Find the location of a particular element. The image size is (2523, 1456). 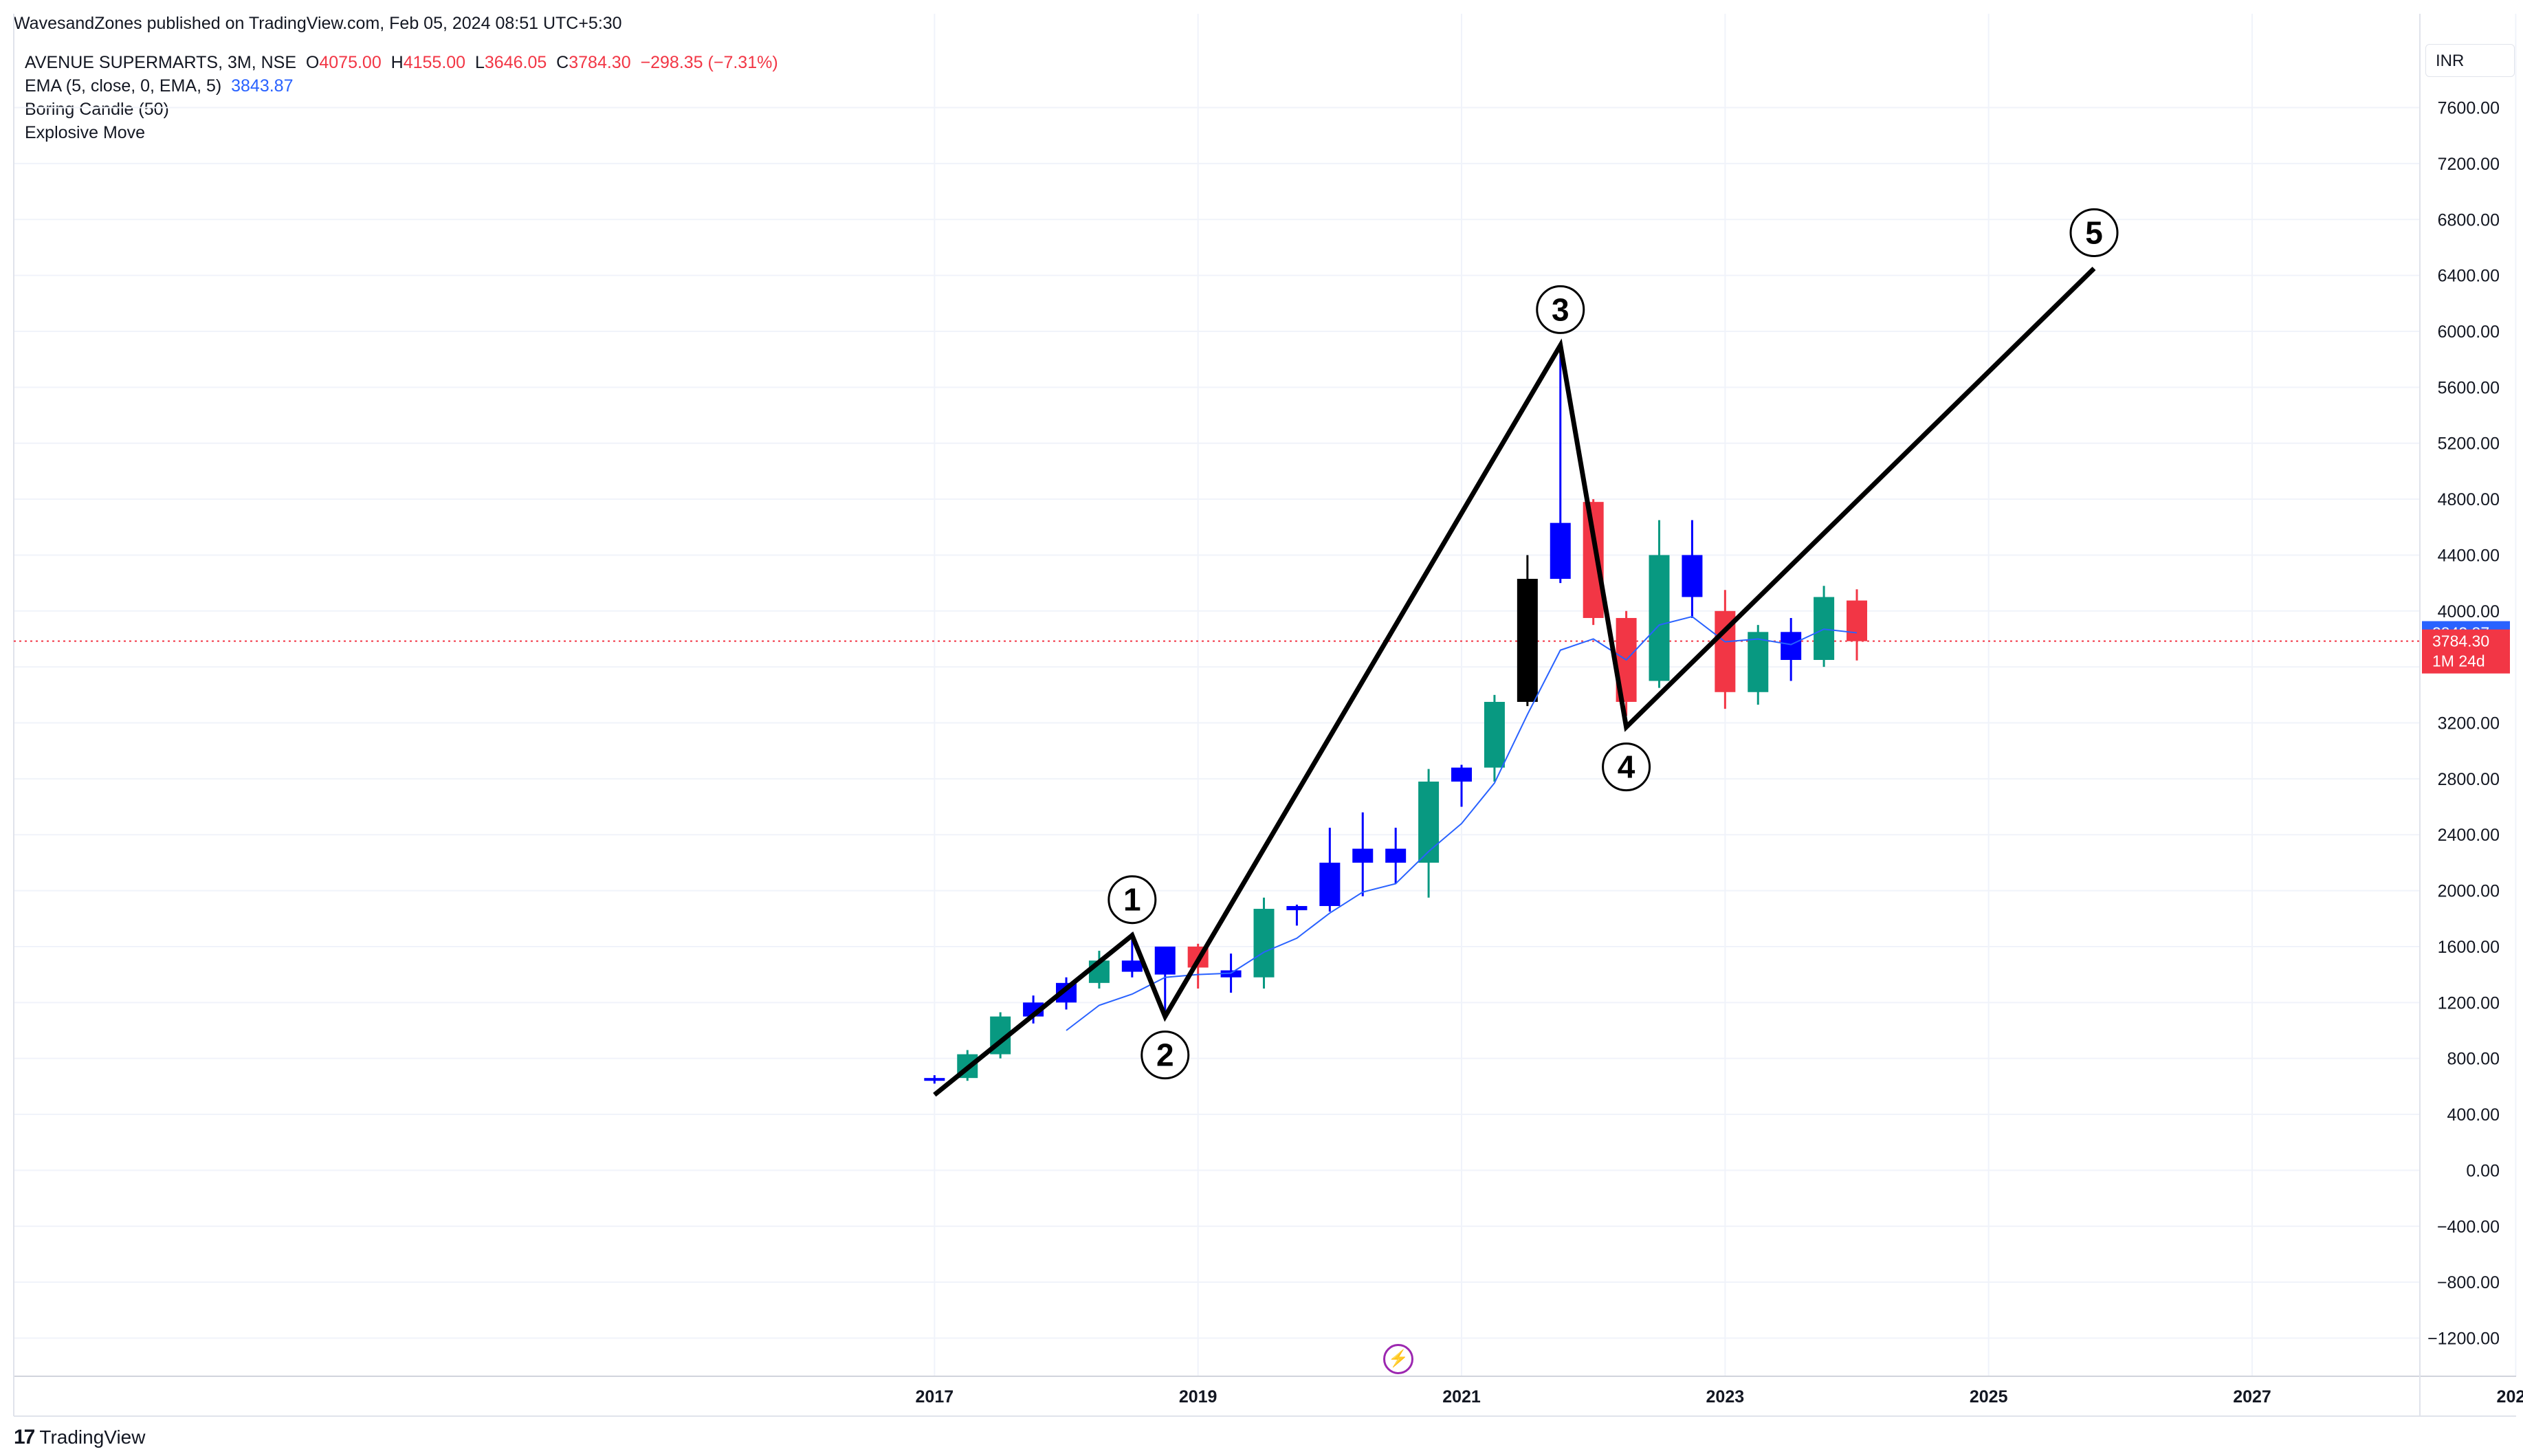

change-value: −298.35 (−7.31%) is located at coordinates (709, 62).